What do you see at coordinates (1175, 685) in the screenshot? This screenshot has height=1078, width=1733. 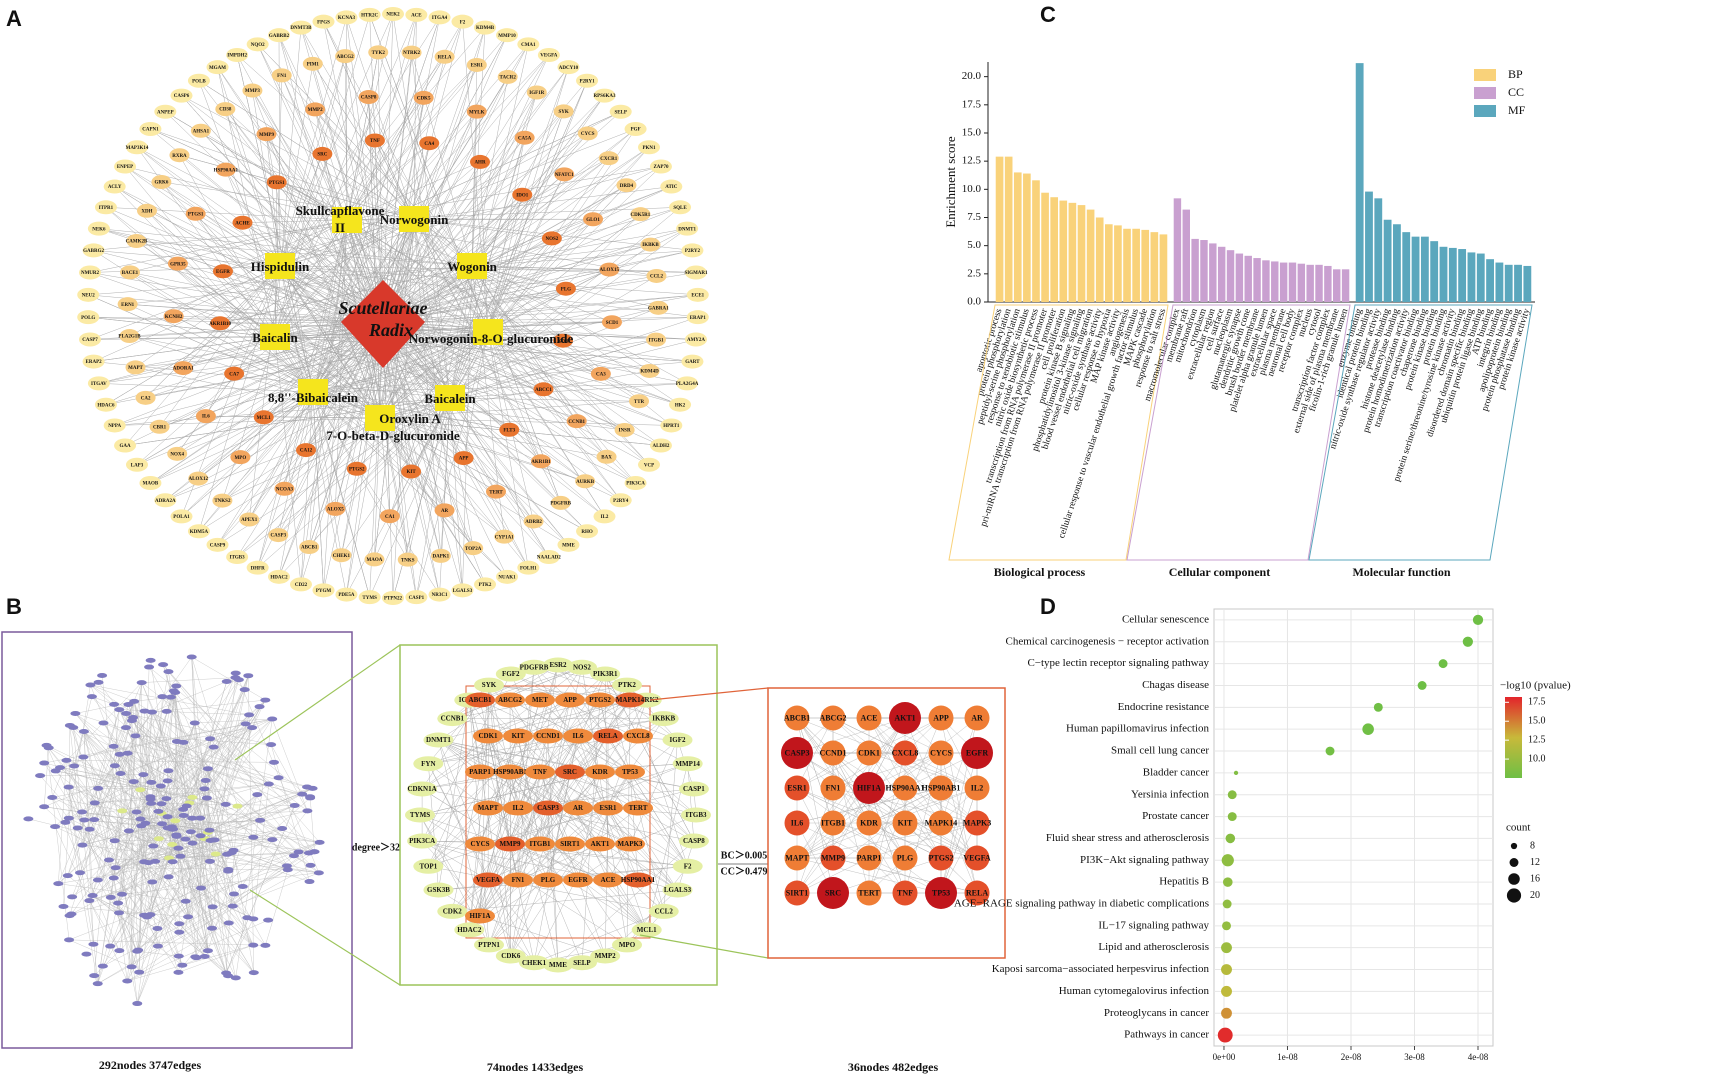 I see `y-tick-label: Chagas disease` at bounding box center [1175, 685].